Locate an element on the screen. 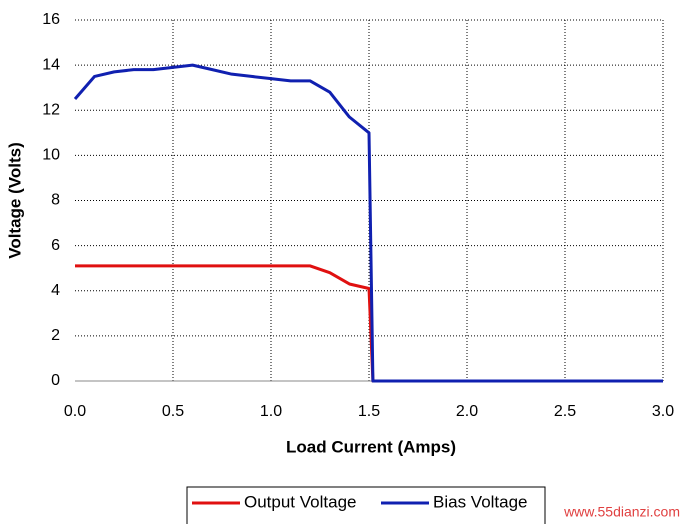 This screenshot has width=683, height=524. y-tick-label: 0 is located at coordinates (55, 380).